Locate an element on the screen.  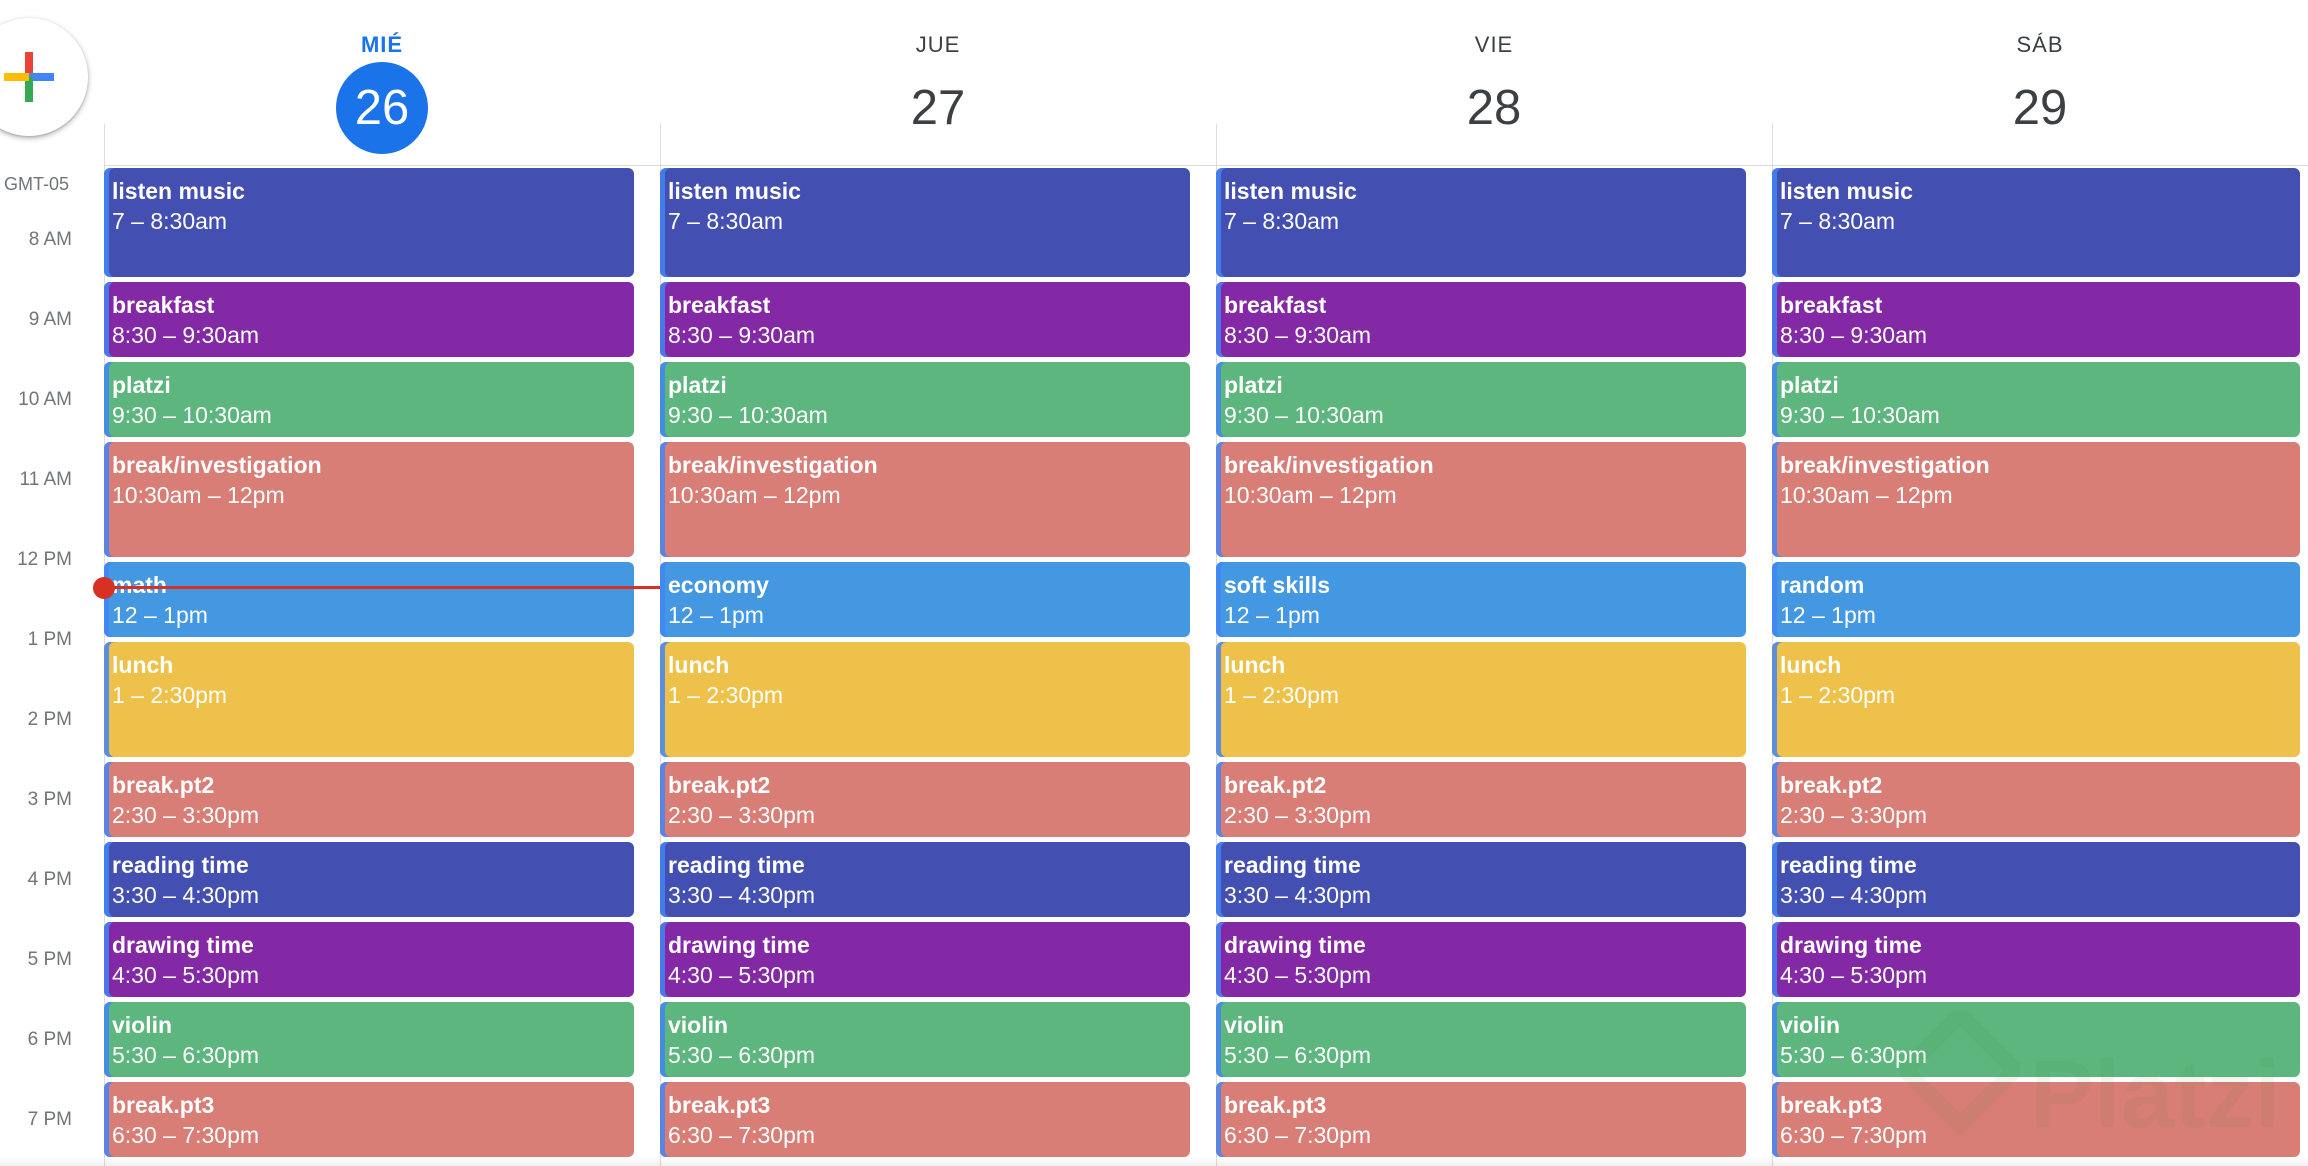
day-of-week-label: JUE is located at coordinates (938, 44).